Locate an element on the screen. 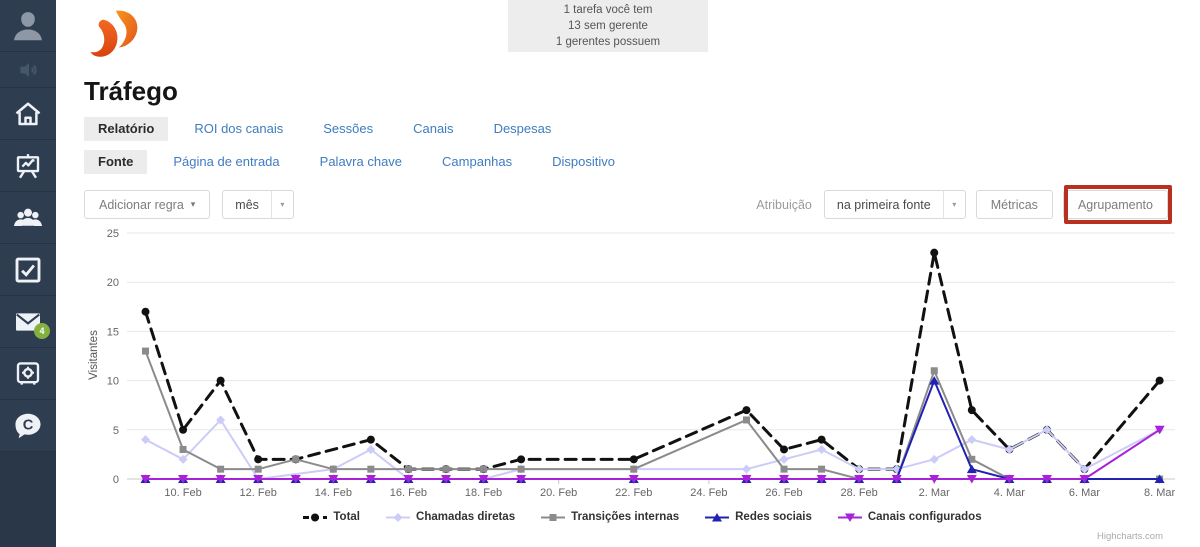  legend-label: Chamadas diretas is located at coordinates (466, 517).